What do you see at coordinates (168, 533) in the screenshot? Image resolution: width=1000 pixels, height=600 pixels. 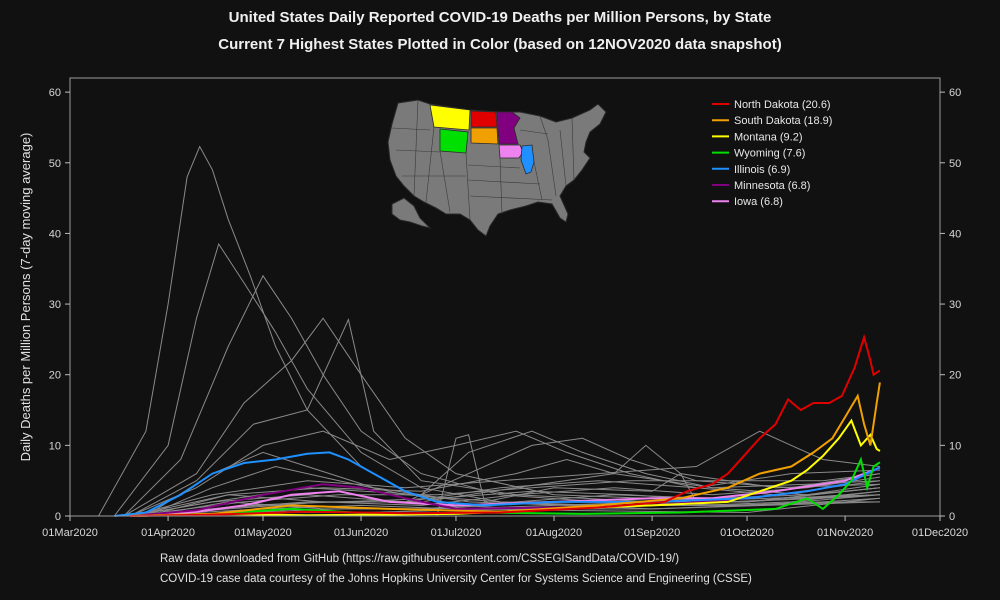 I see `x-tick-label: 01Apr2020` at bounding box center [168, 533].